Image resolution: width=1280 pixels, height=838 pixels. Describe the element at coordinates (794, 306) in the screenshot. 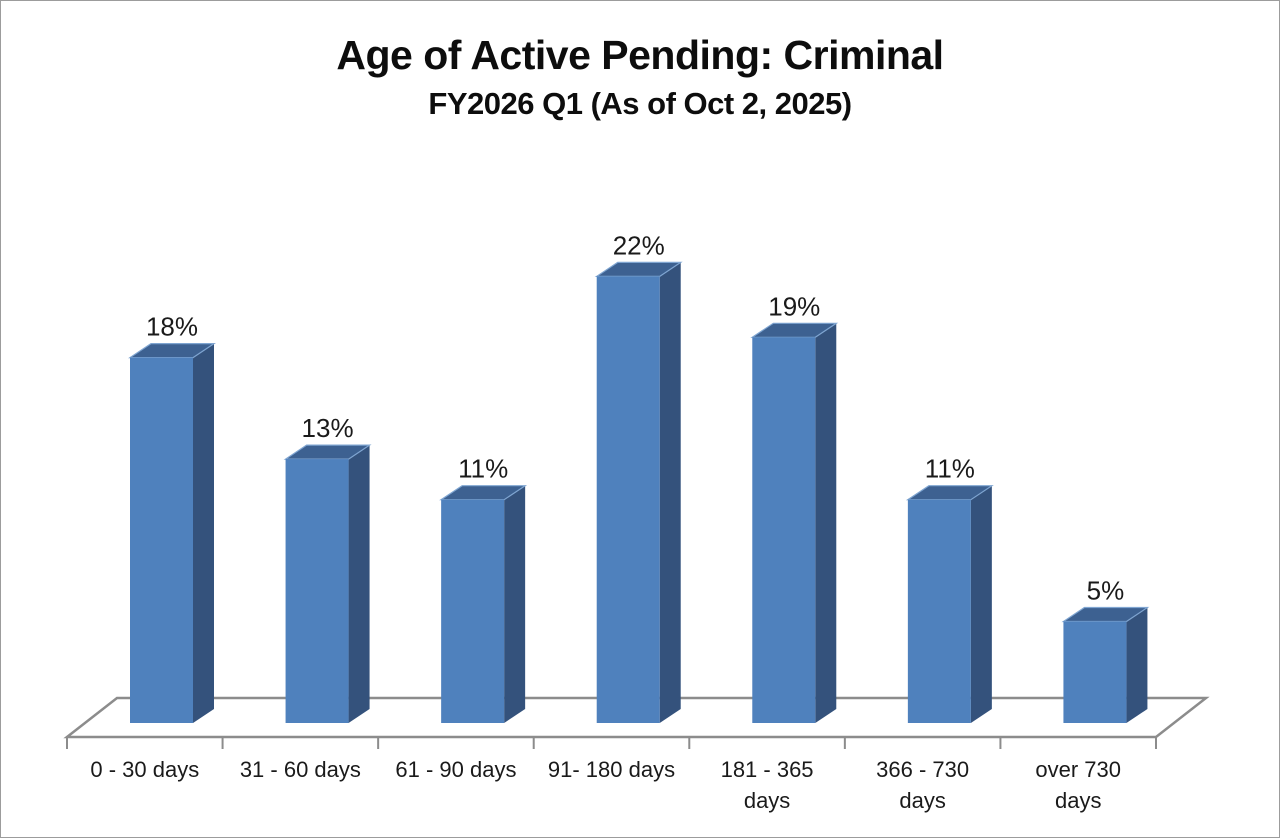

I see `bar-value-label: 19%` at that location.